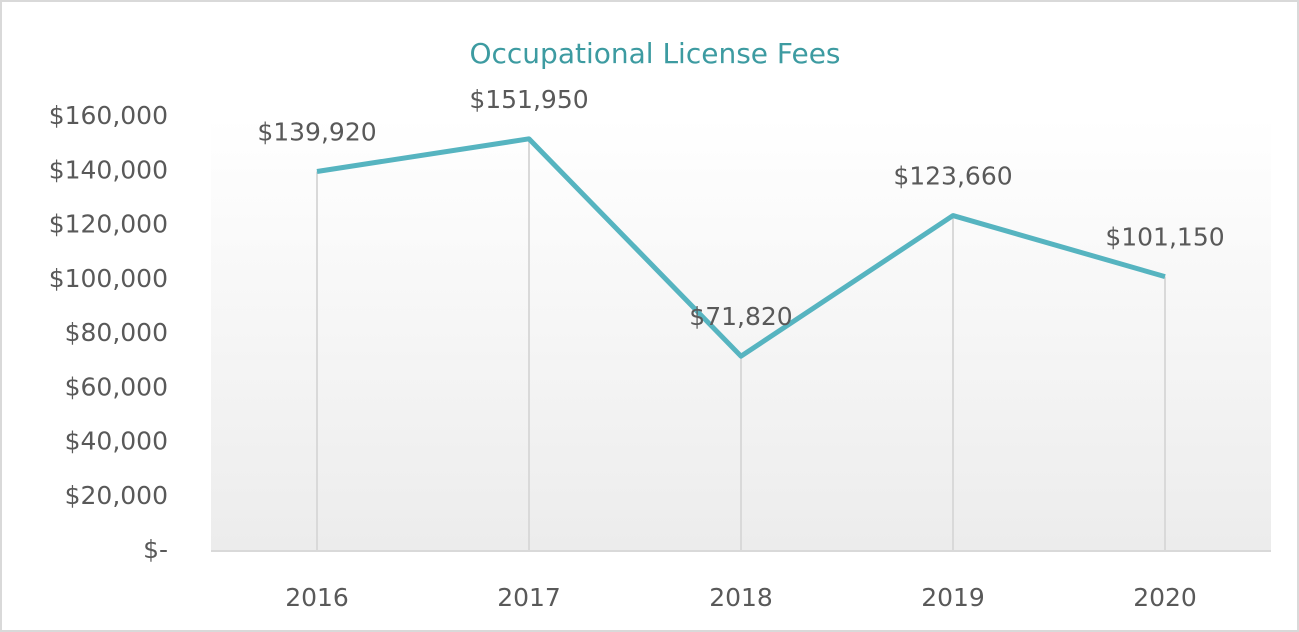 The width and height of the screenshot is (1299, 632). Describe the element at coordinates (316, 131) in the screenshot. I see `data-label: $139,920` at that location.